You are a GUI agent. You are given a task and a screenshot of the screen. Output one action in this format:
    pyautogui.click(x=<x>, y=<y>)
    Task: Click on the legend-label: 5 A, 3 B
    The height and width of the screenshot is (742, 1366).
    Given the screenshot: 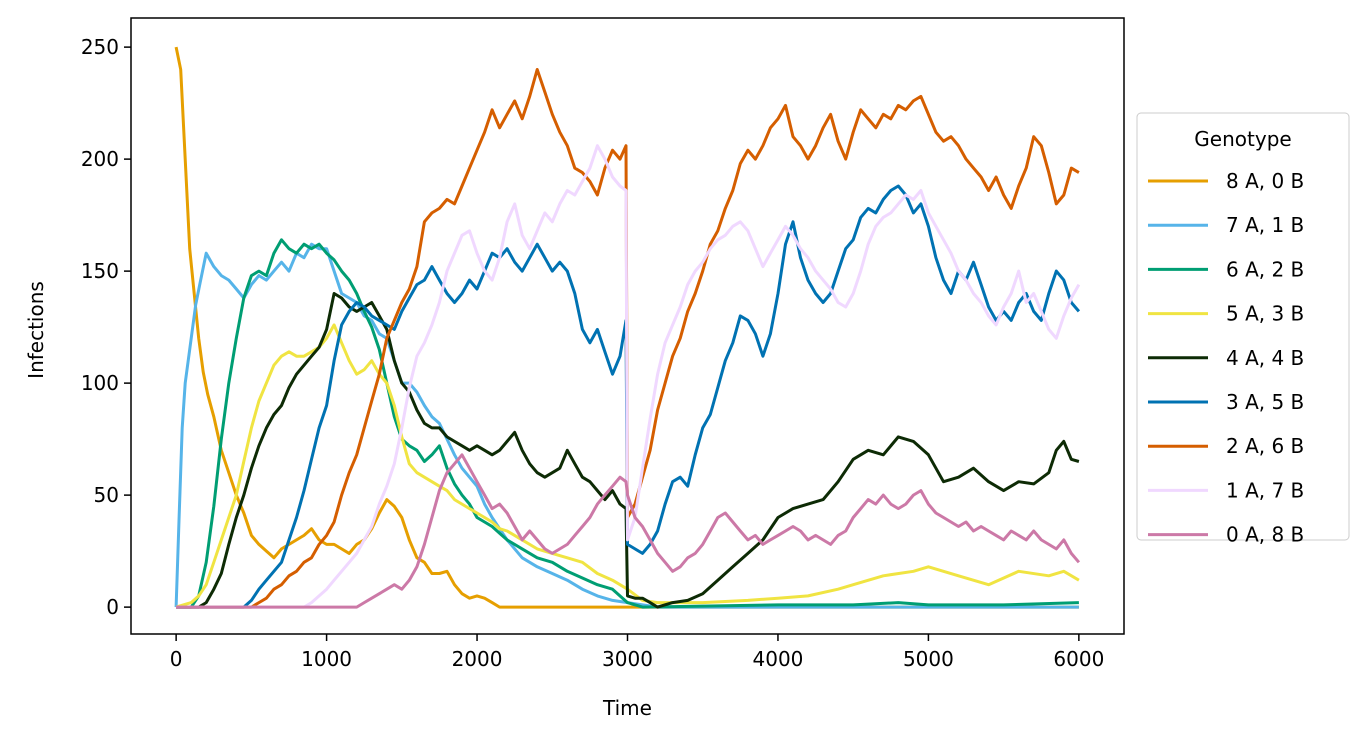 What is the action you would take?
    pyautogui.click(x=1265, y=314)
    